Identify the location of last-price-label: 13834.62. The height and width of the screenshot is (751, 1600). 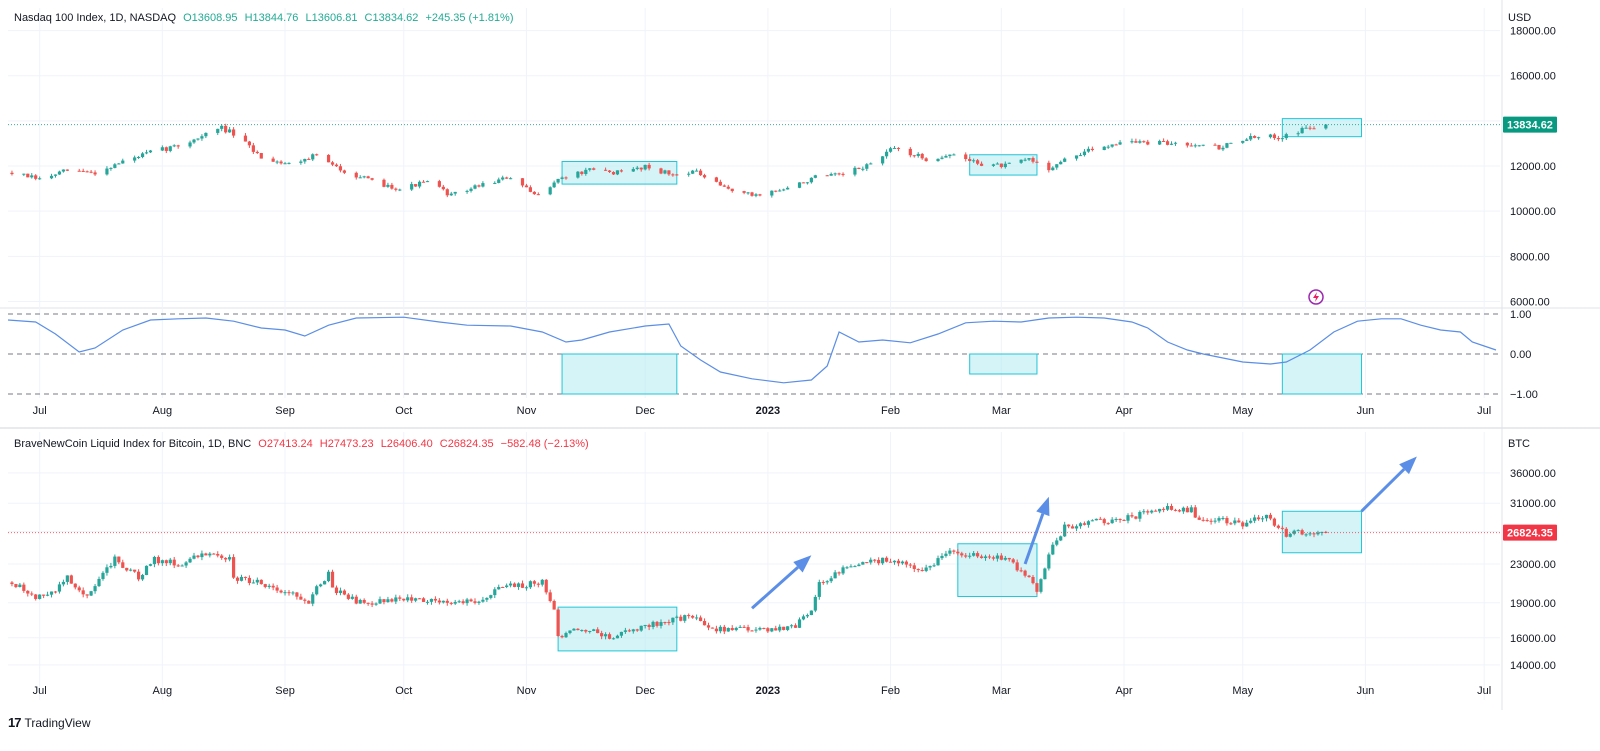
(1530, 126).